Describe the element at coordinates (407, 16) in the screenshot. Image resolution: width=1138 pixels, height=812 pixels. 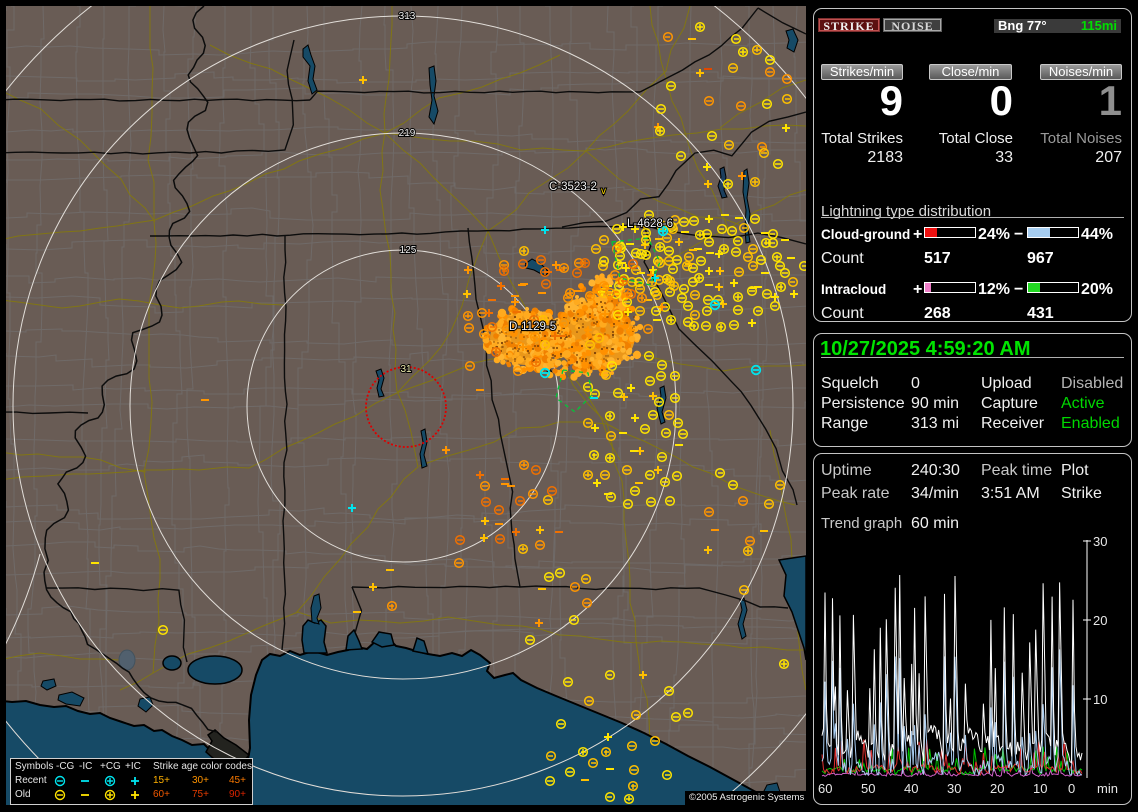
I see `svg-text: 313` at that location.